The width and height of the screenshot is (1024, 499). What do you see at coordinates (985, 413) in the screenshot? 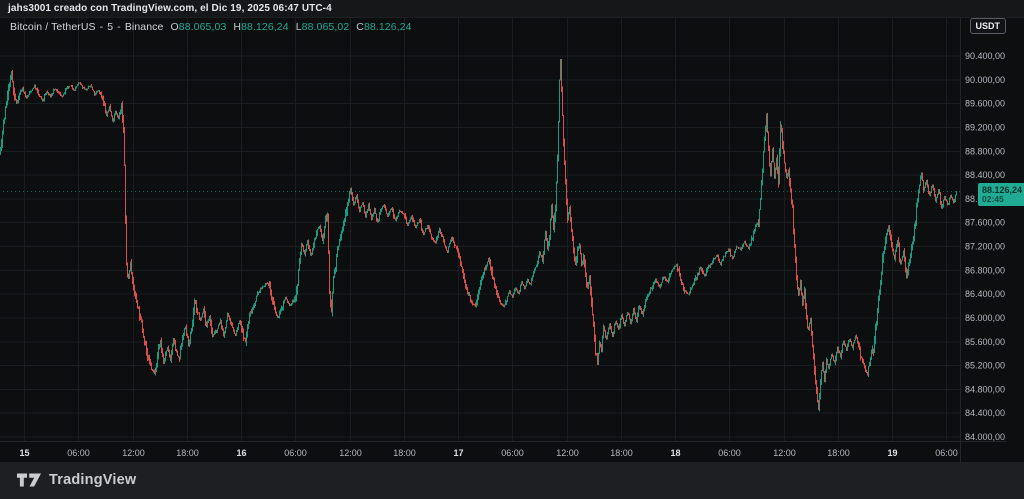
I see `svg-text: 84.400,00` at bounding box center [985, 413].